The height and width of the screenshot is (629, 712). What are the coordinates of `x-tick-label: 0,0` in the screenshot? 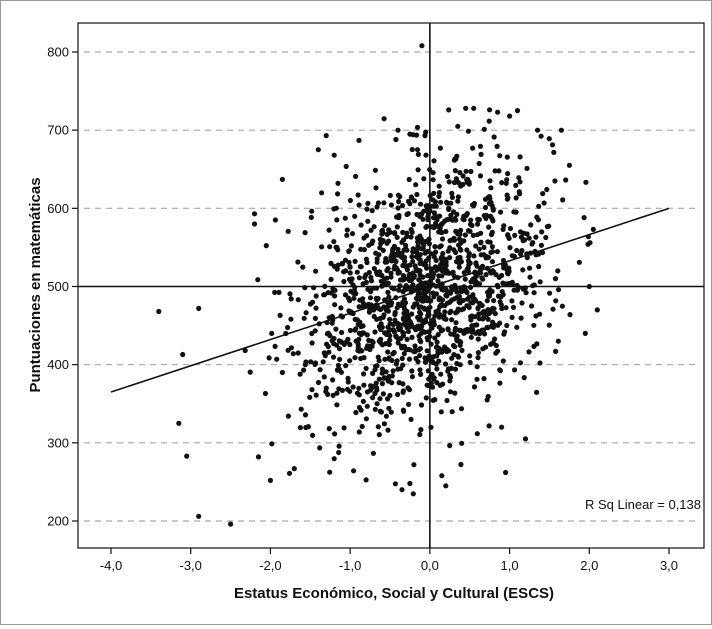 It's located at (430, 565).